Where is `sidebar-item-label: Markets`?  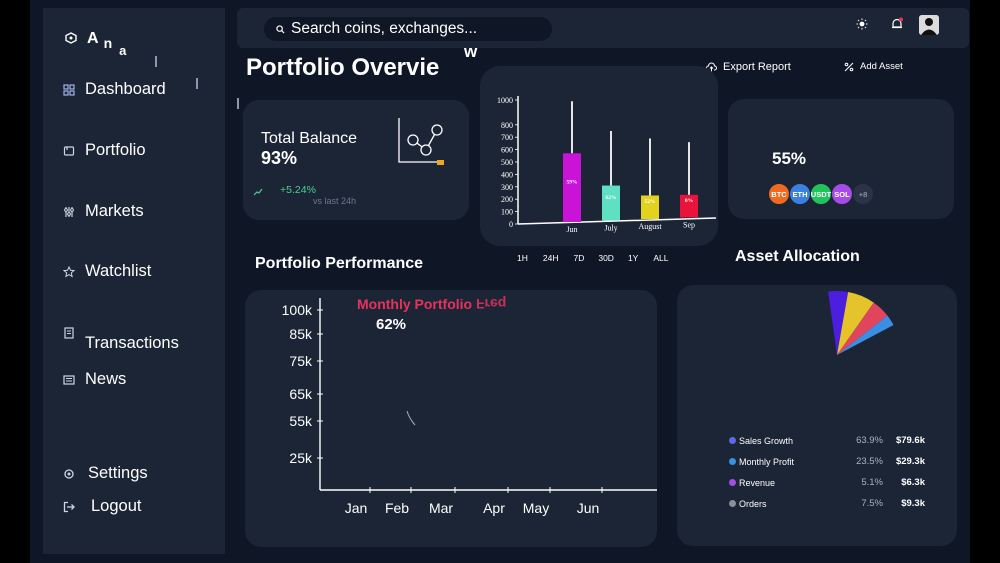
sidebar-item-label: Markets is located at coordinates (114, 211).